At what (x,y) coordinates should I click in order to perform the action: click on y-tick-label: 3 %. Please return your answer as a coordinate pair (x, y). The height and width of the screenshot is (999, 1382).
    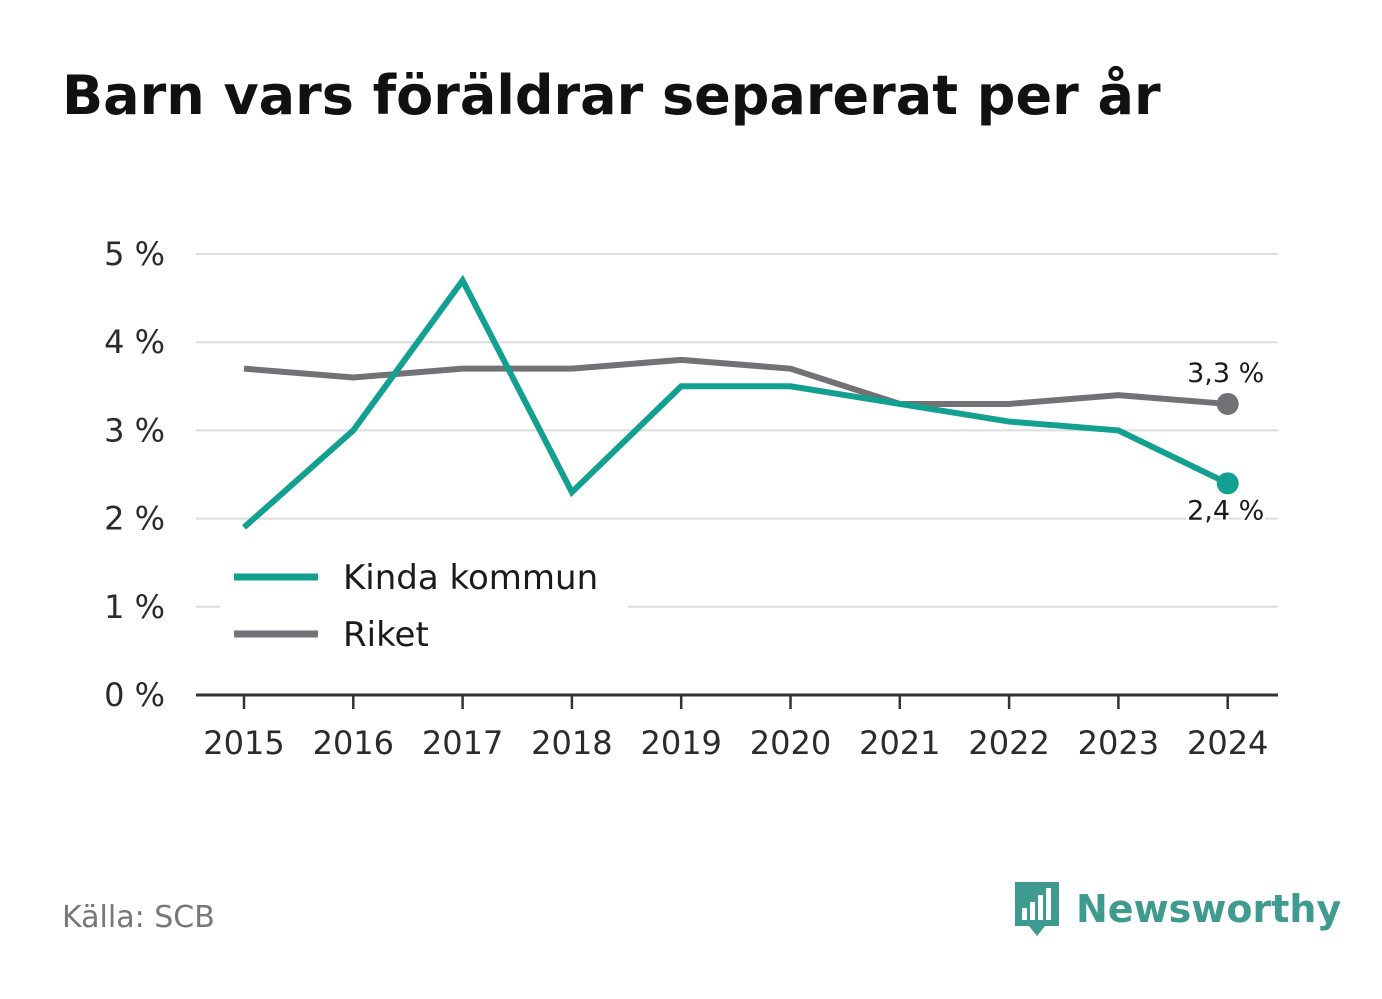
    Looking at the image, I should click on (134, 430).